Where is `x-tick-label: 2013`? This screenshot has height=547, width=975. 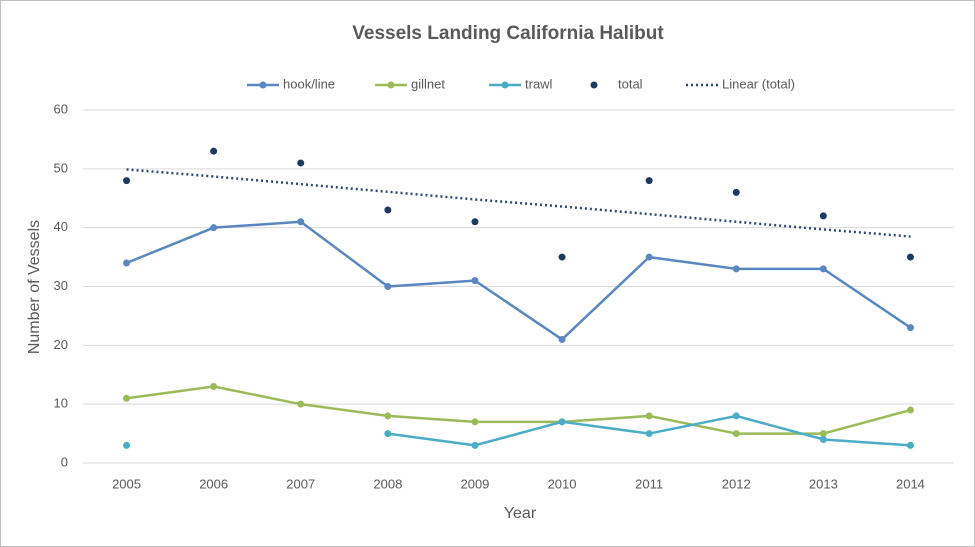
x-tick-label: 2013 is located at coordinates (823, 483).